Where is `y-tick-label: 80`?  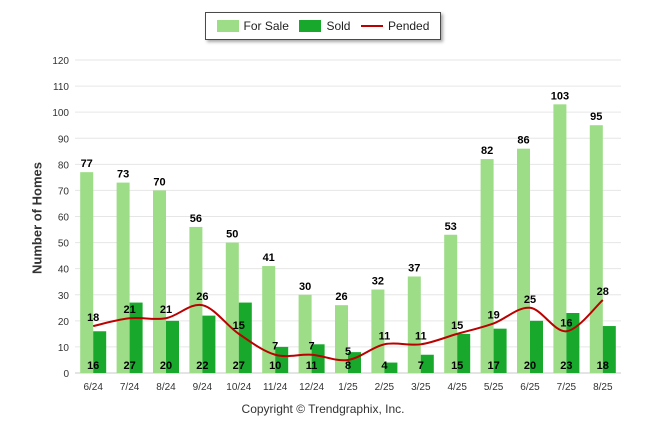
y-tick-label: 80 is located at coordinates (64, 165).